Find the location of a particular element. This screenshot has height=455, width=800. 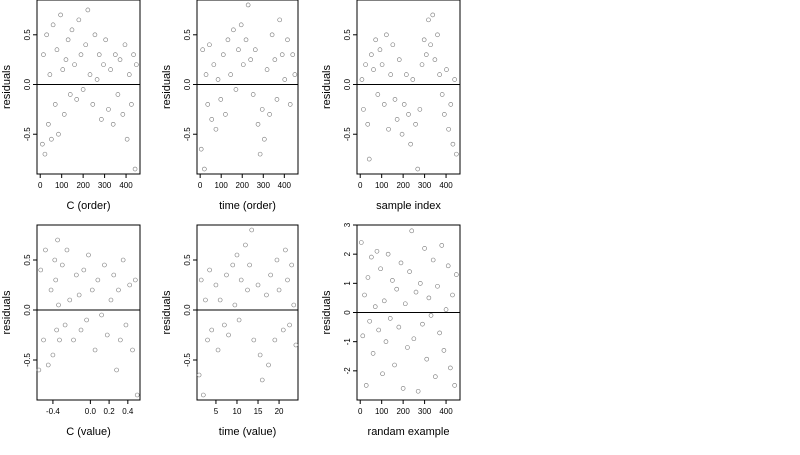

x-axis-label: C (order) is located at coordinates (88, 206).